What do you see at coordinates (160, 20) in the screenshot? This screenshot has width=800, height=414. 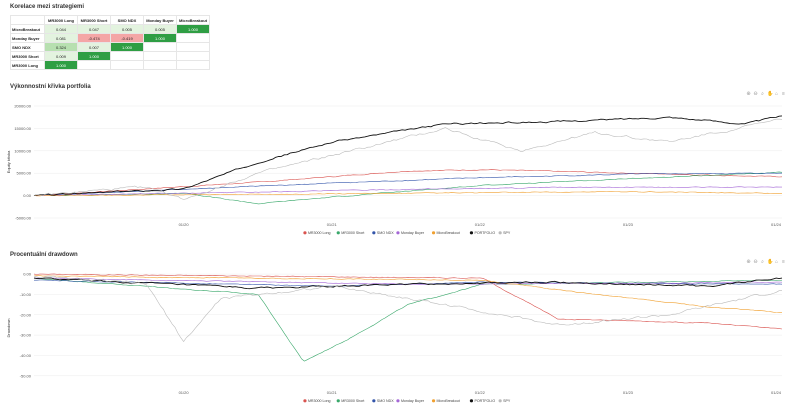 I see `correlation-column-header: Monday Buyer` at bounding box center [160, 20].